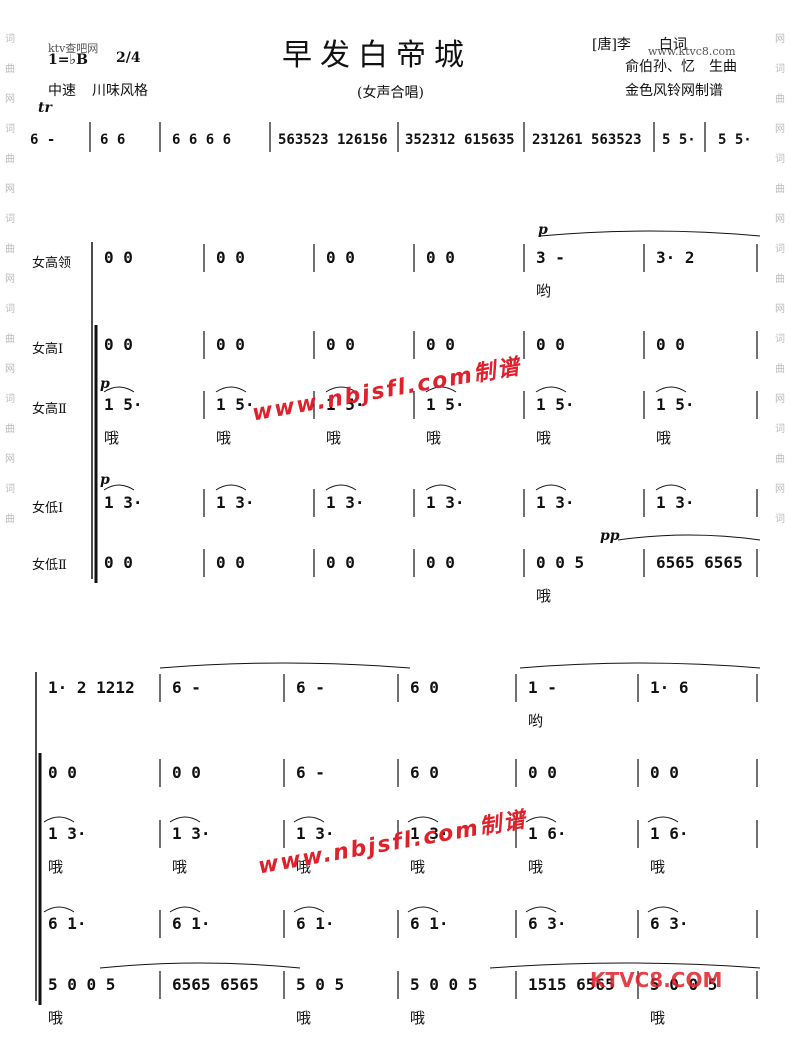  I want to click on measure-notes: 3 -, so click(550, 257).